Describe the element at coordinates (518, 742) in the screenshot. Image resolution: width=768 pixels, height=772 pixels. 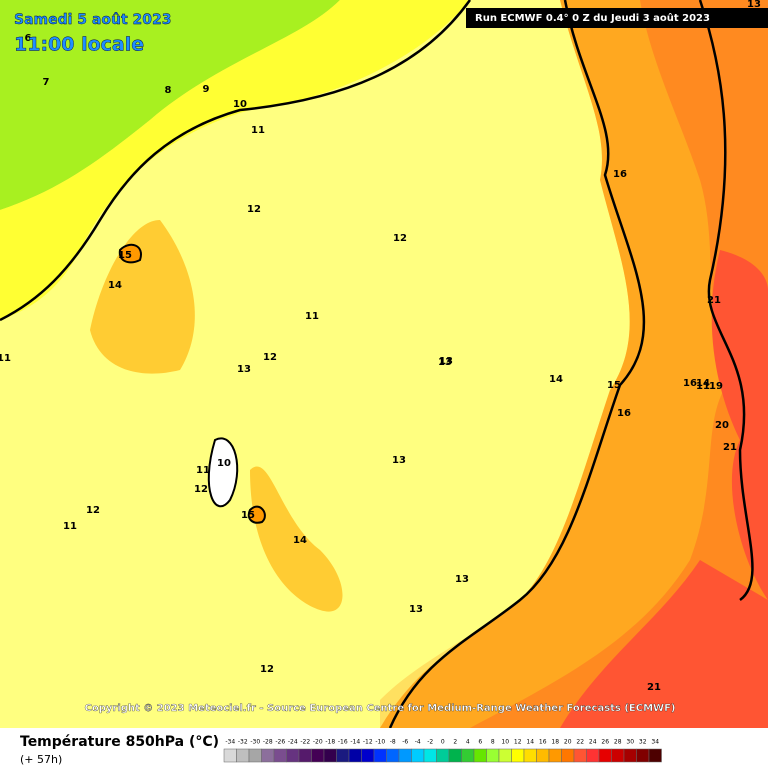
I see `scale-tick-label: 12` at that location.